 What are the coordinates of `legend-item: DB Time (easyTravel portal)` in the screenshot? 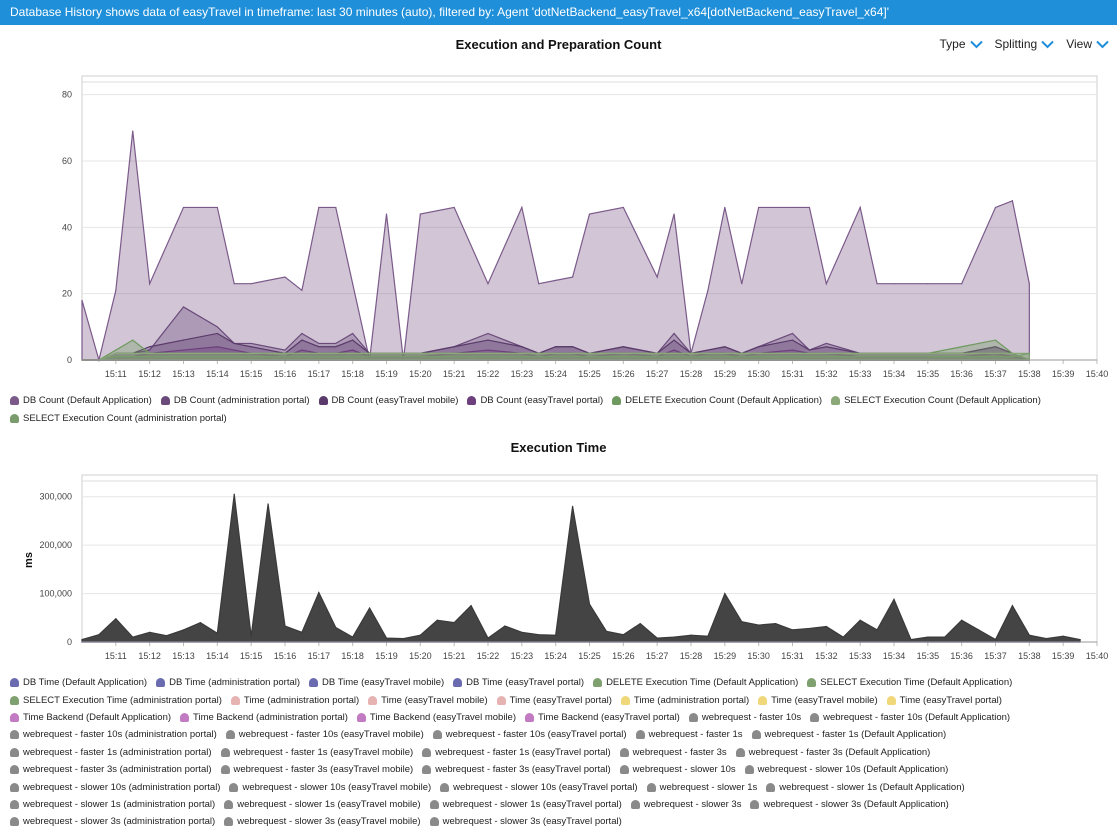 It's located at (518, 682).